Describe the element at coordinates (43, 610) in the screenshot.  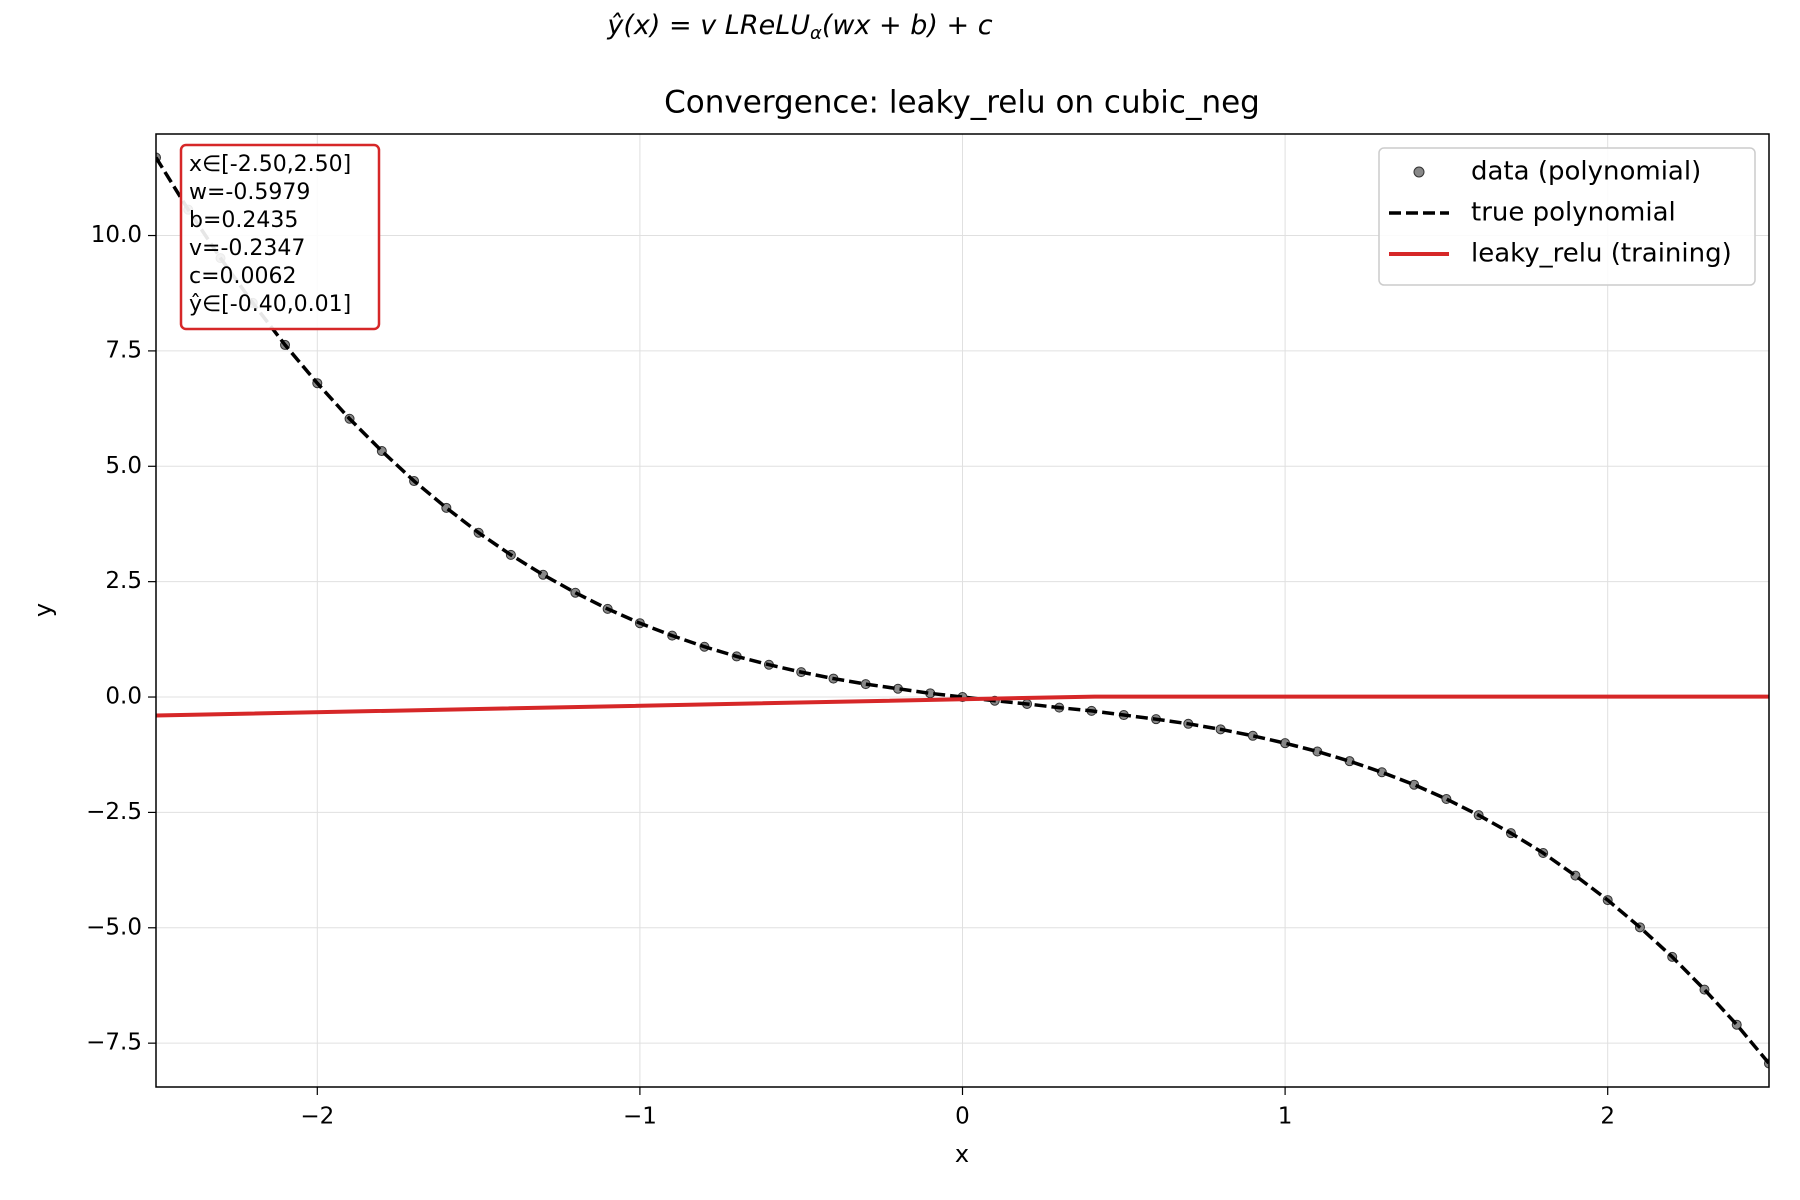
I see `y-axis-label: y` at that location.